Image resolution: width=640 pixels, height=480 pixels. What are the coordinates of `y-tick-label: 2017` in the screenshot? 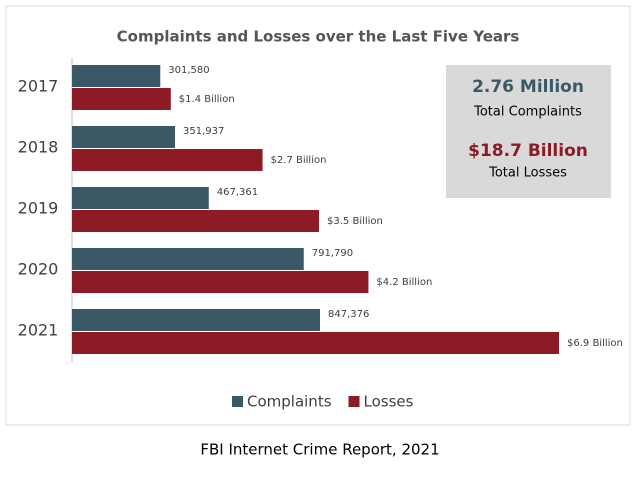 It's located at (38, 86).